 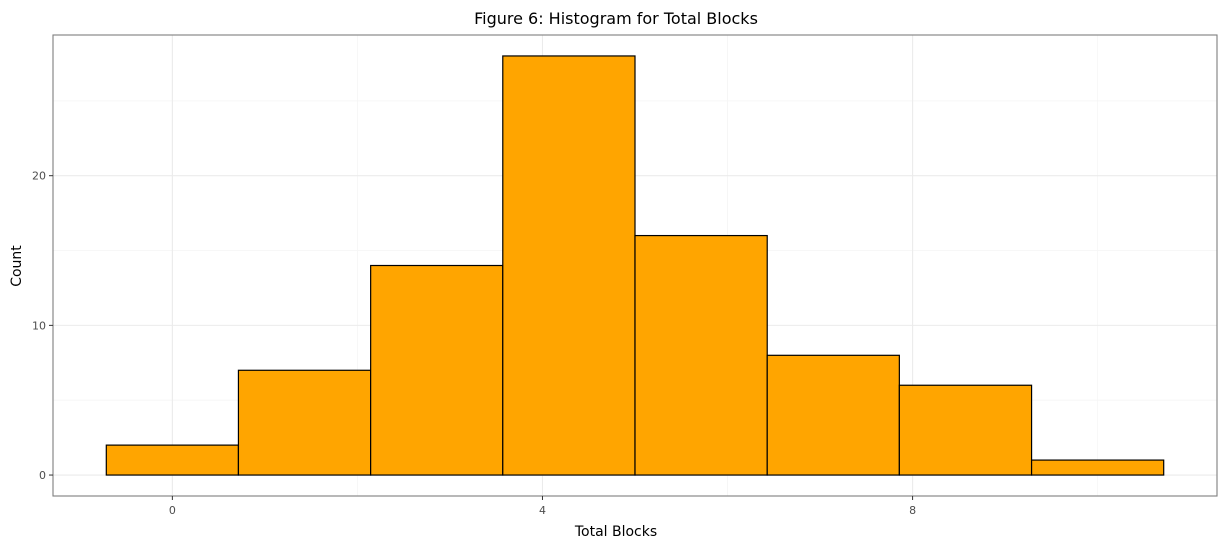 I want to click on x-axis-title: Total Blocks, so click(x=615, y=532).